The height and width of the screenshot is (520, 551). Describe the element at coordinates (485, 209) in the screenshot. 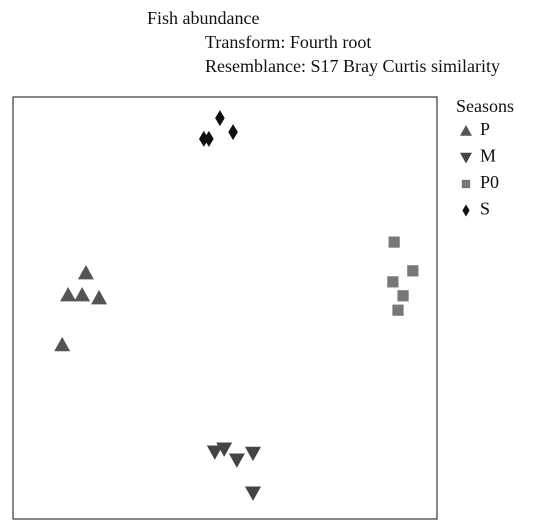

I see `legend-label: S` at that location.